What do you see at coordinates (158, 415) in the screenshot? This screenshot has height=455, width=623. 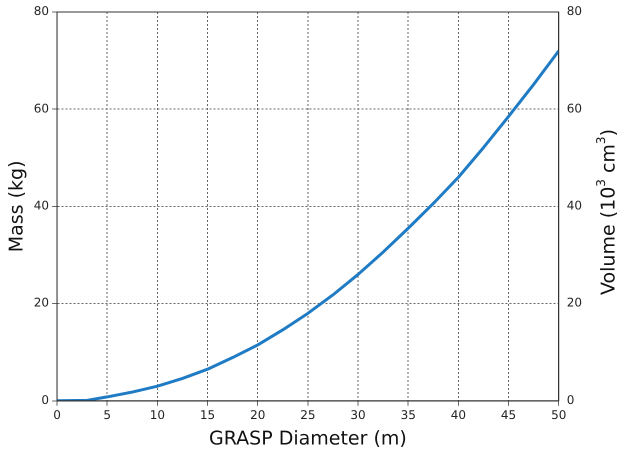 I see `x-tick-label: 10` at bounding box center [158, 415].